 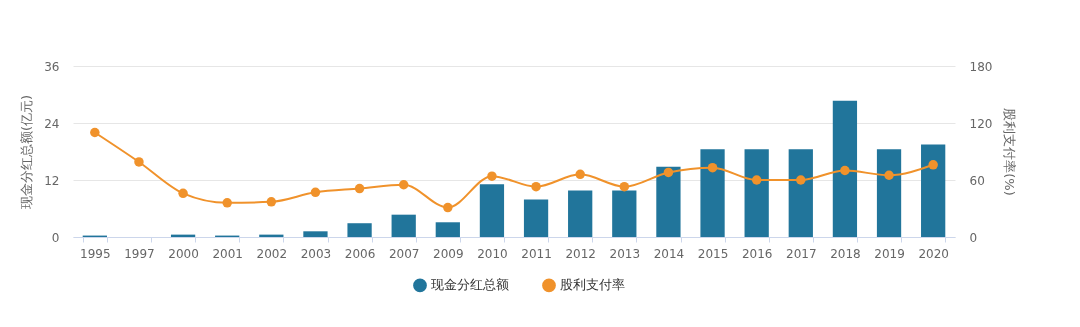 What do you see at coordinates (52, 180) in the screenshot?
I see `y-tick-label: 12` at bounding box center [52, 180].